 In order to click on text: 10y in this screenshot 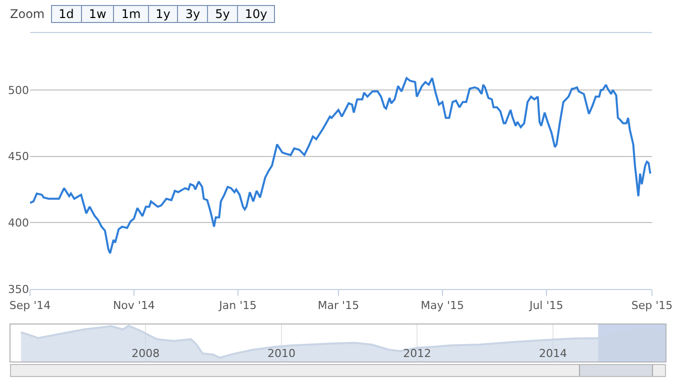, I will do `click(256, 14)`.